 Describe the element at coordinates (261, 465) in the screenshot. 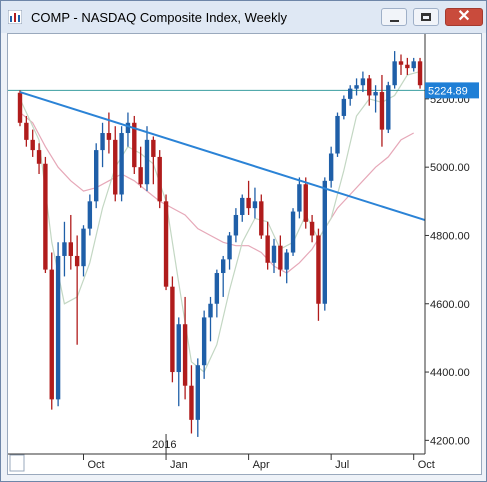

I see `x-tick-label: Apr` at that location.